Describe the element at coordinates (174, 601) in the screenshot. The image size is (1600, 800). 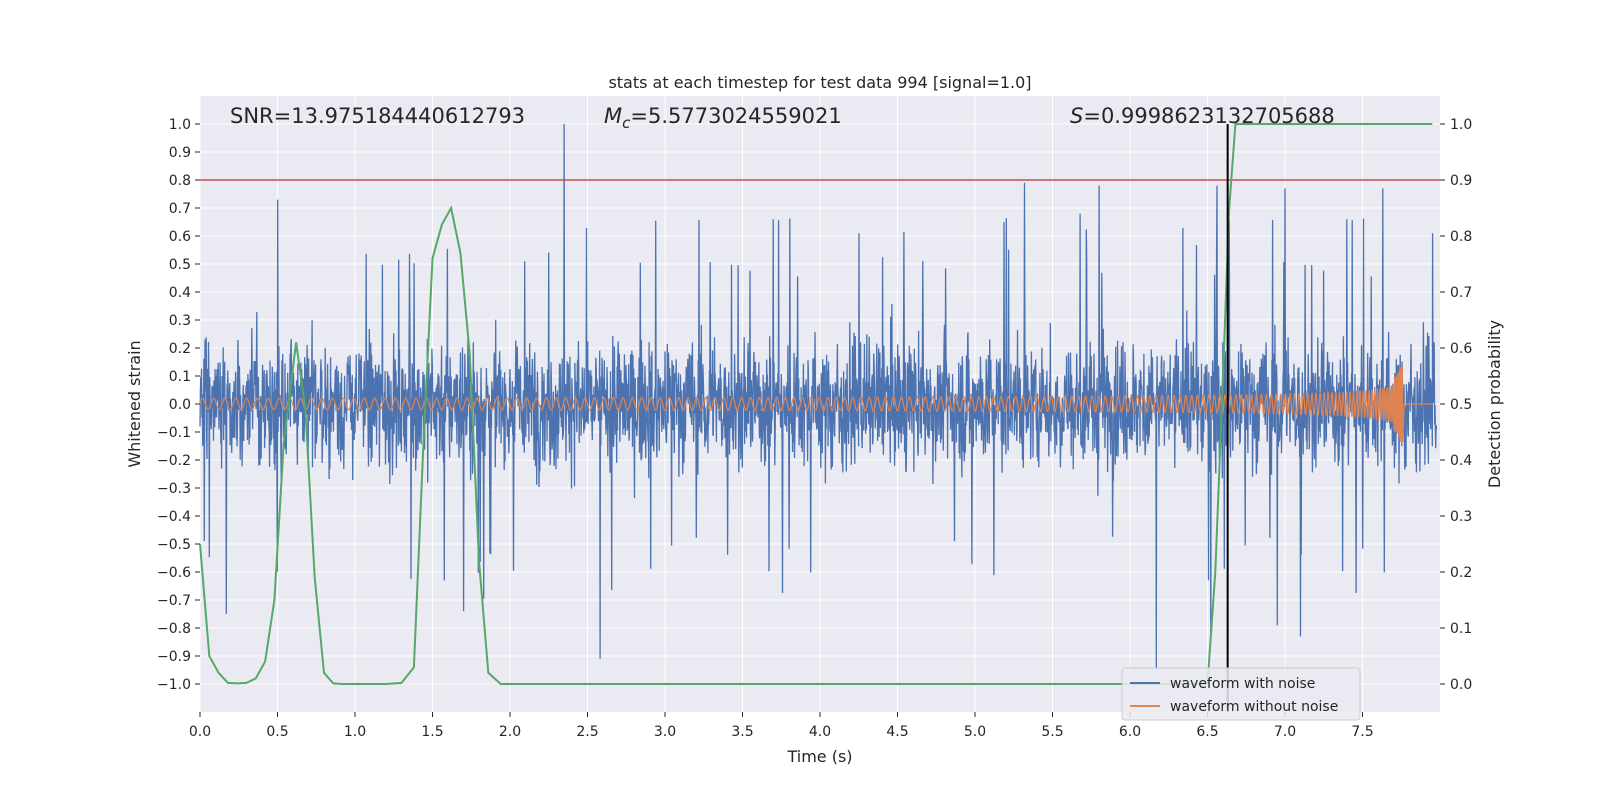
I see `y-tick-label: −0.7` at that location.